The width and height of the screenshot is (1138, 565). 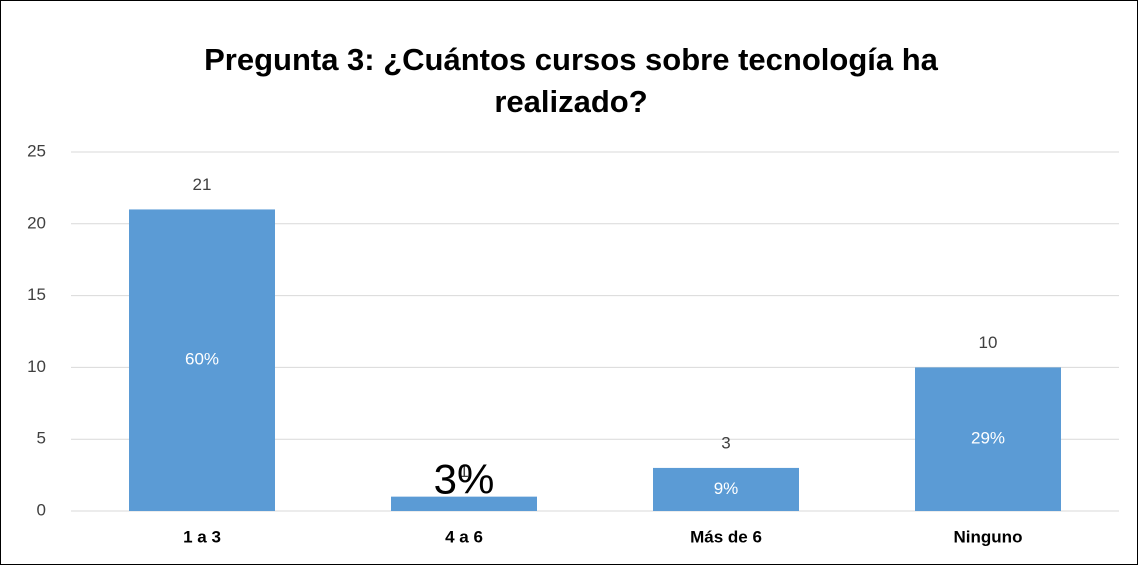 I want to click on percent-label: 60%, so click(x=202, y=359).